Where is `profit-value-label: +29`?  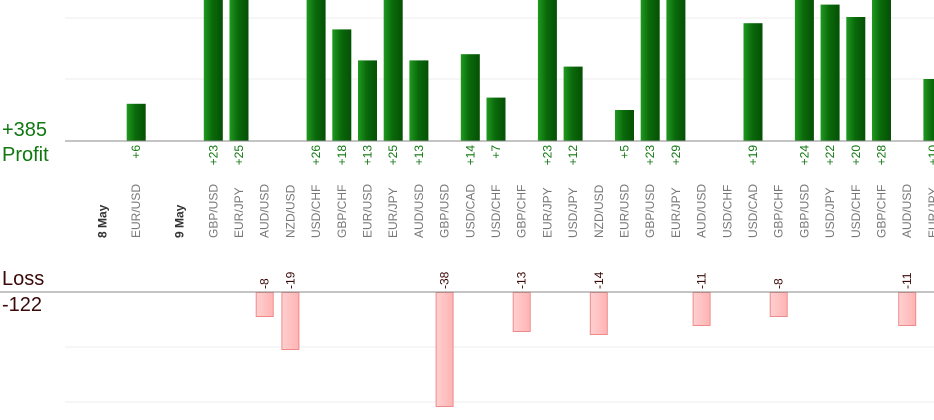 profit-value-label: +29 is located at coordinates (676, 155).